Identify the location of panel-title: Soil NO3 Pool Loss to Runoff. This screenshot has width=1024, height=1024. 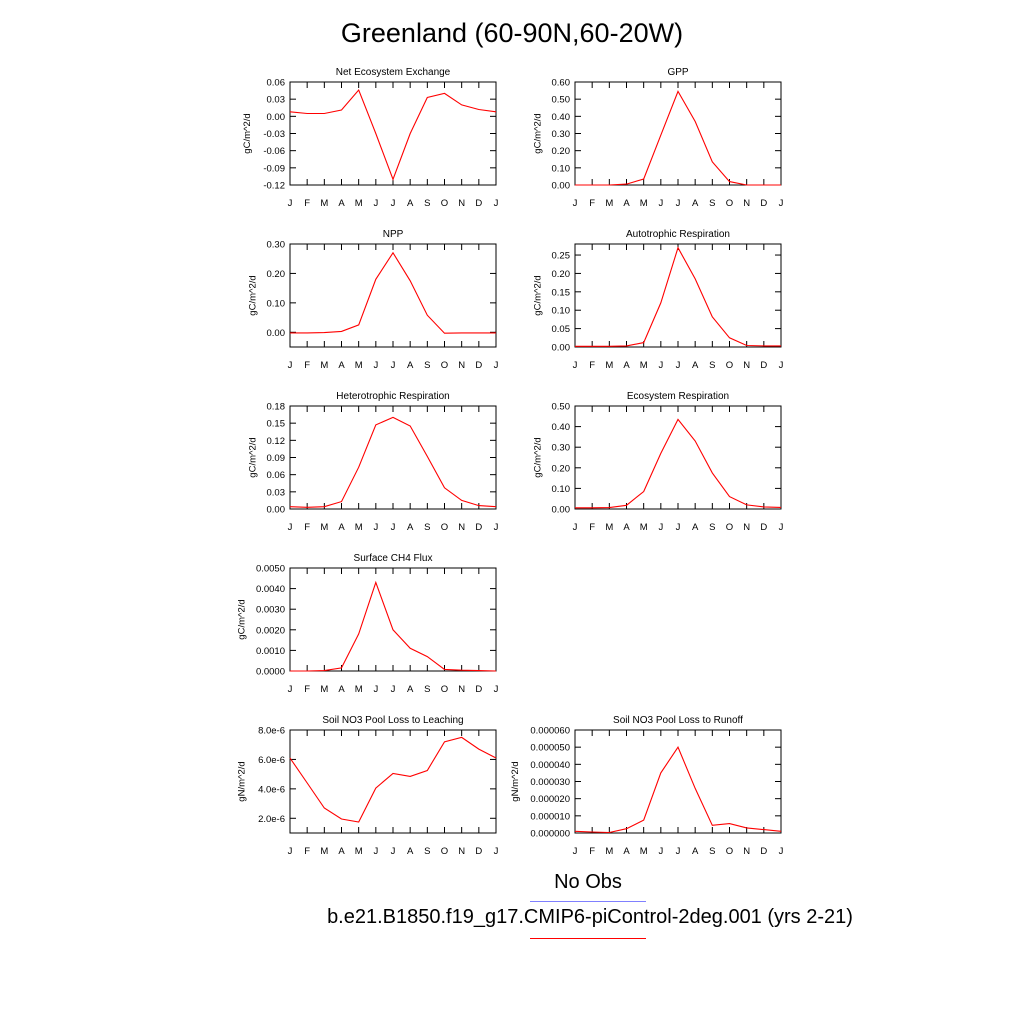
(678, 720).